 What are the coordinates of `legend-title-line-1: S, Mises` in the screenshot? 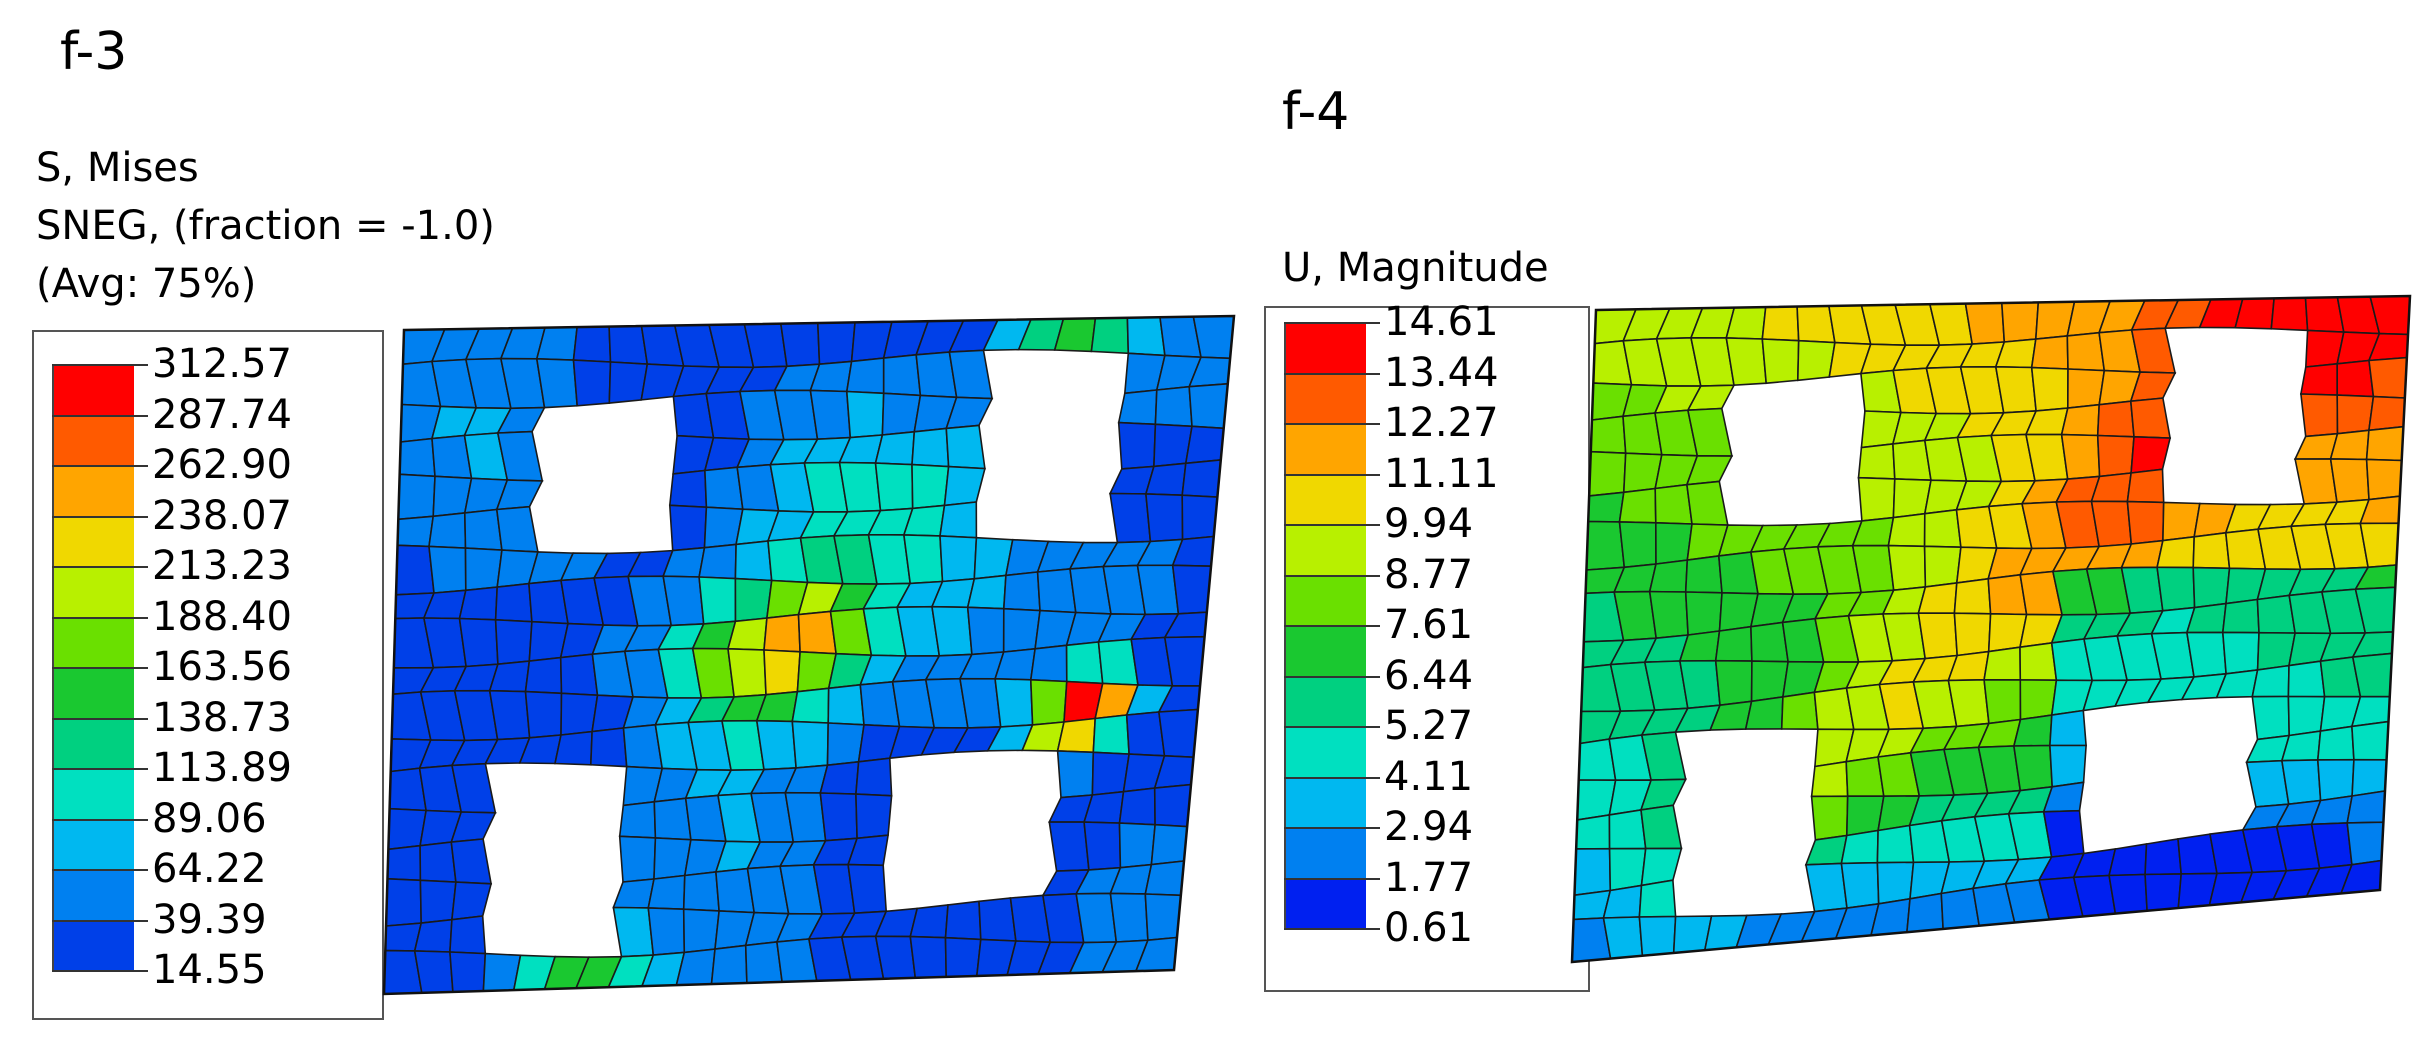 It's located at (117, 168).